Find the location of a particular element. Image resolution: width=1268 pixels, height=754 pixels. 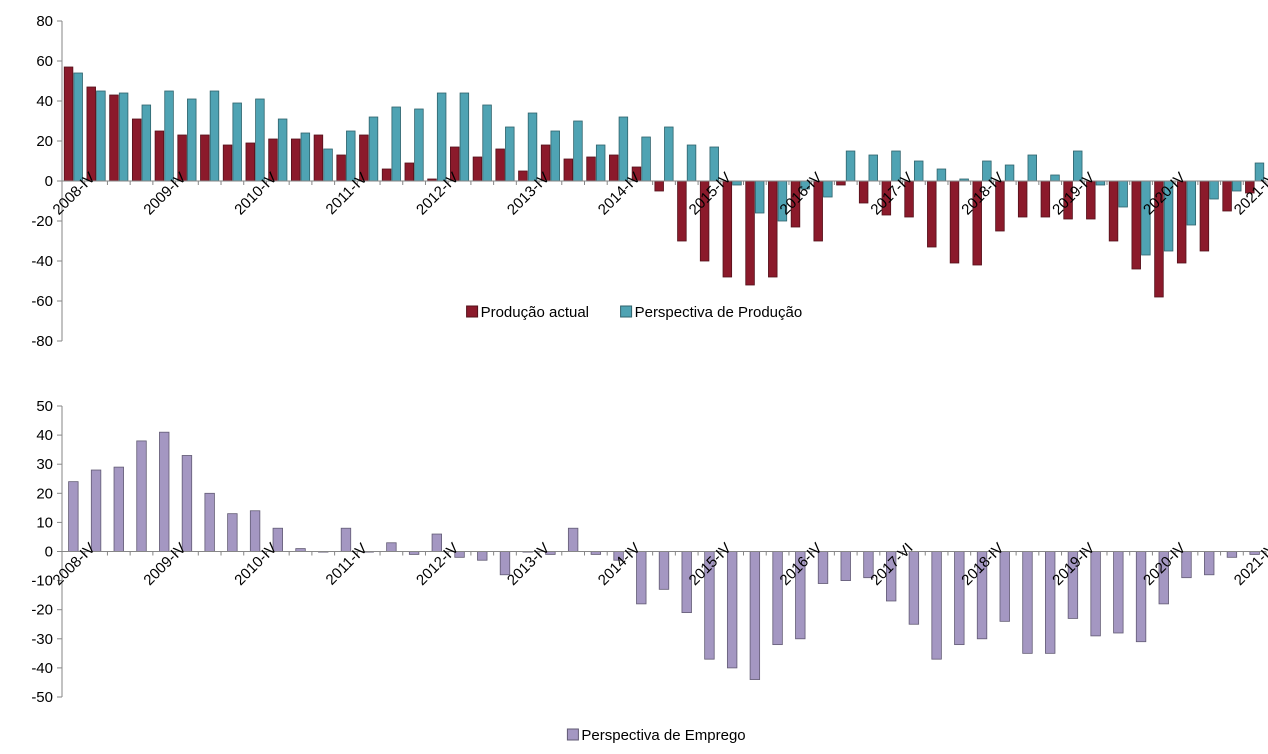

legend: Perspectiva de Emprego is located at coordinates (656, 735).